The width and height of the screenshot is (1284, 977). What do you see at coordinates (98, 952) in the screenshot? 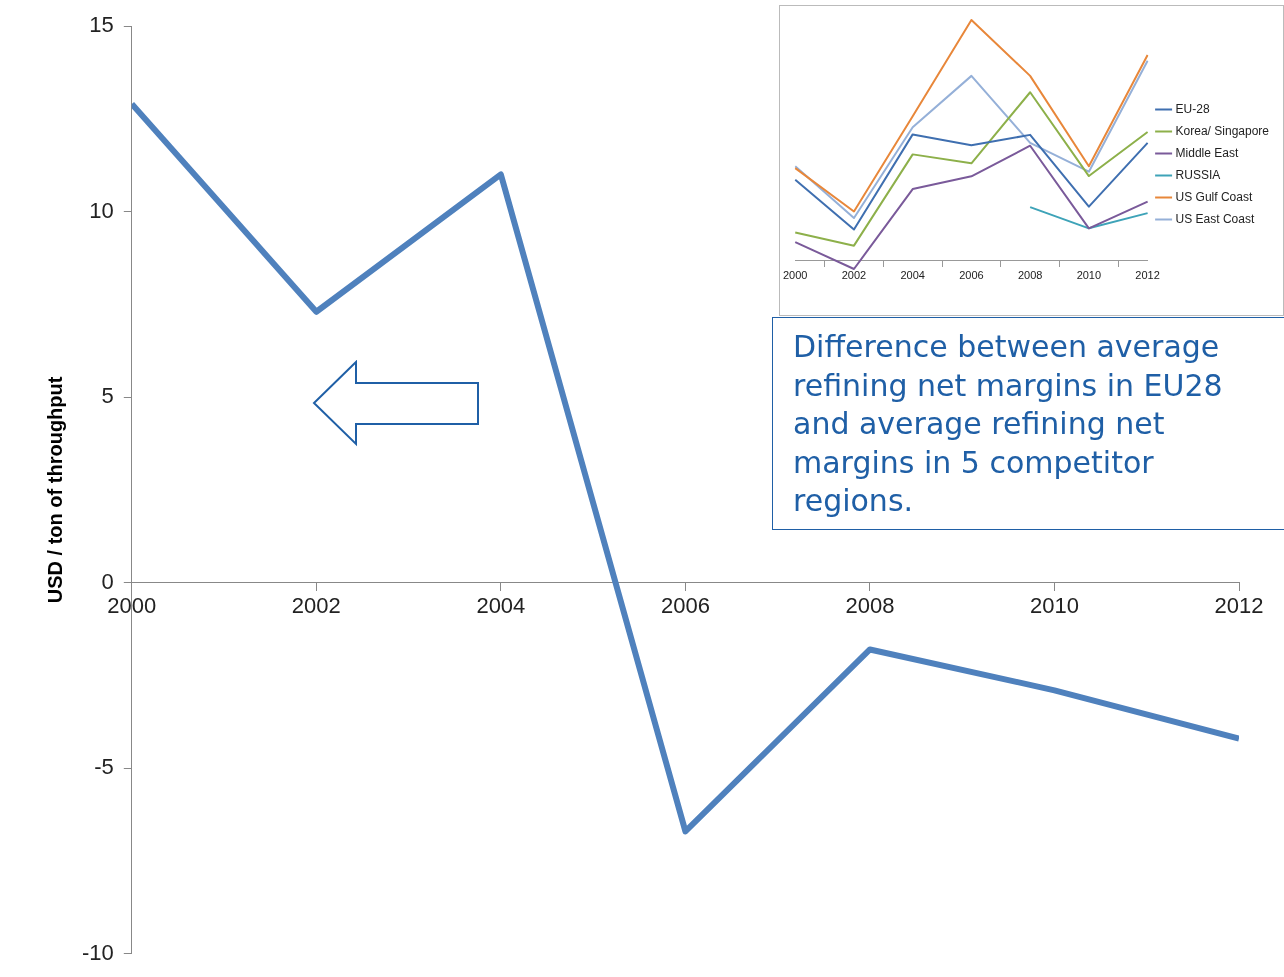
I see `y-tick-label: -10` at bounding box center [98, 952].